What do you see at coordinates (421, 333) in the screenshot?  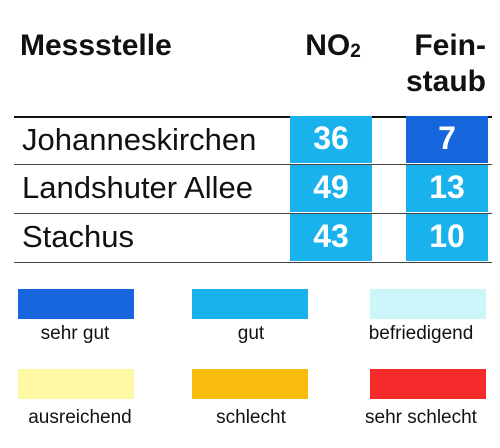 I see `legend-label-befriedigend: befriedigend` at bounding box center [421, 333].